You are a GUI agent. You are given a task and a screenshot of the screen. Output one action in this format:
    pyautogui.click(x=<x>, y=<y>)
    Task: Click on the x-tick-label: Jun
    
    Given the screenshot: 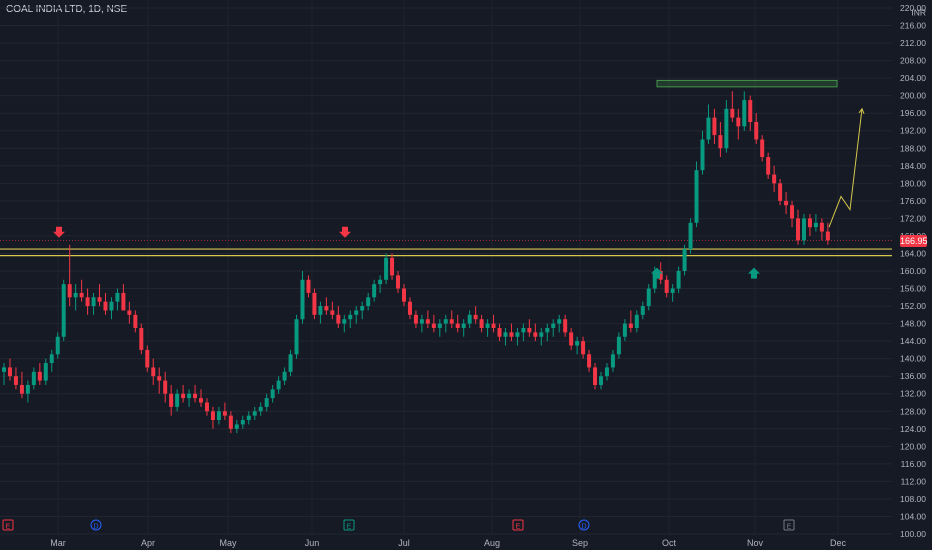 What is the action you would take?
    pyautogui.click(x=312, y=543)
    